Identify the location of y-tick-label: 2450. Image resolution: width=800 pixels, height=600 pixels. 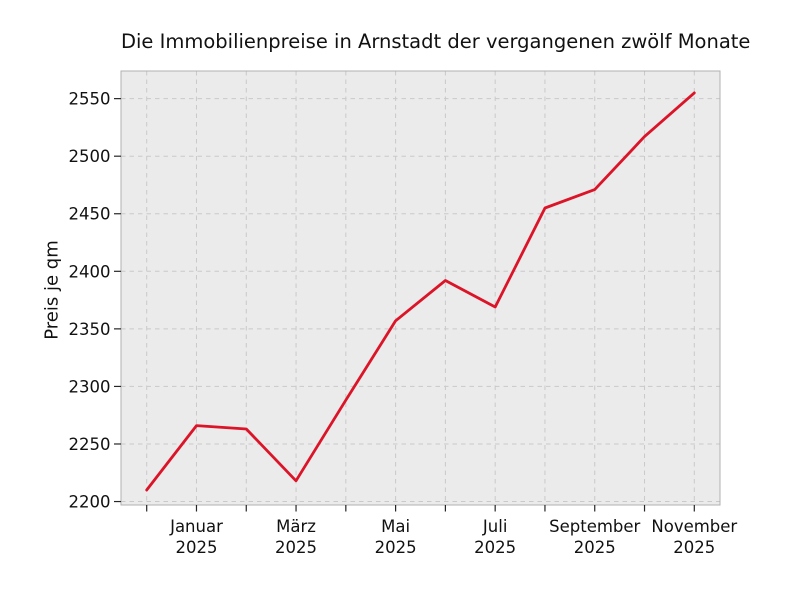
(90, 214).